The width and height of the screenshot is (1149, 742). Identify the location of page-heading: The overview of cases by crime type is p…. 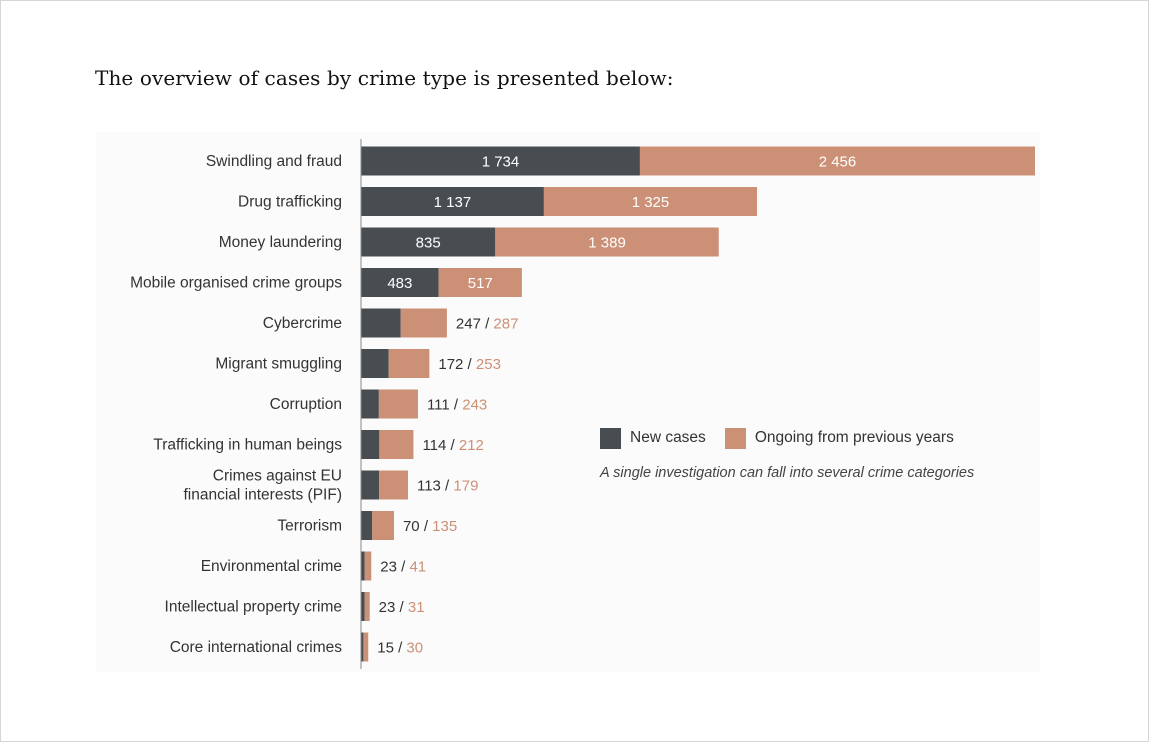
(384, 78).